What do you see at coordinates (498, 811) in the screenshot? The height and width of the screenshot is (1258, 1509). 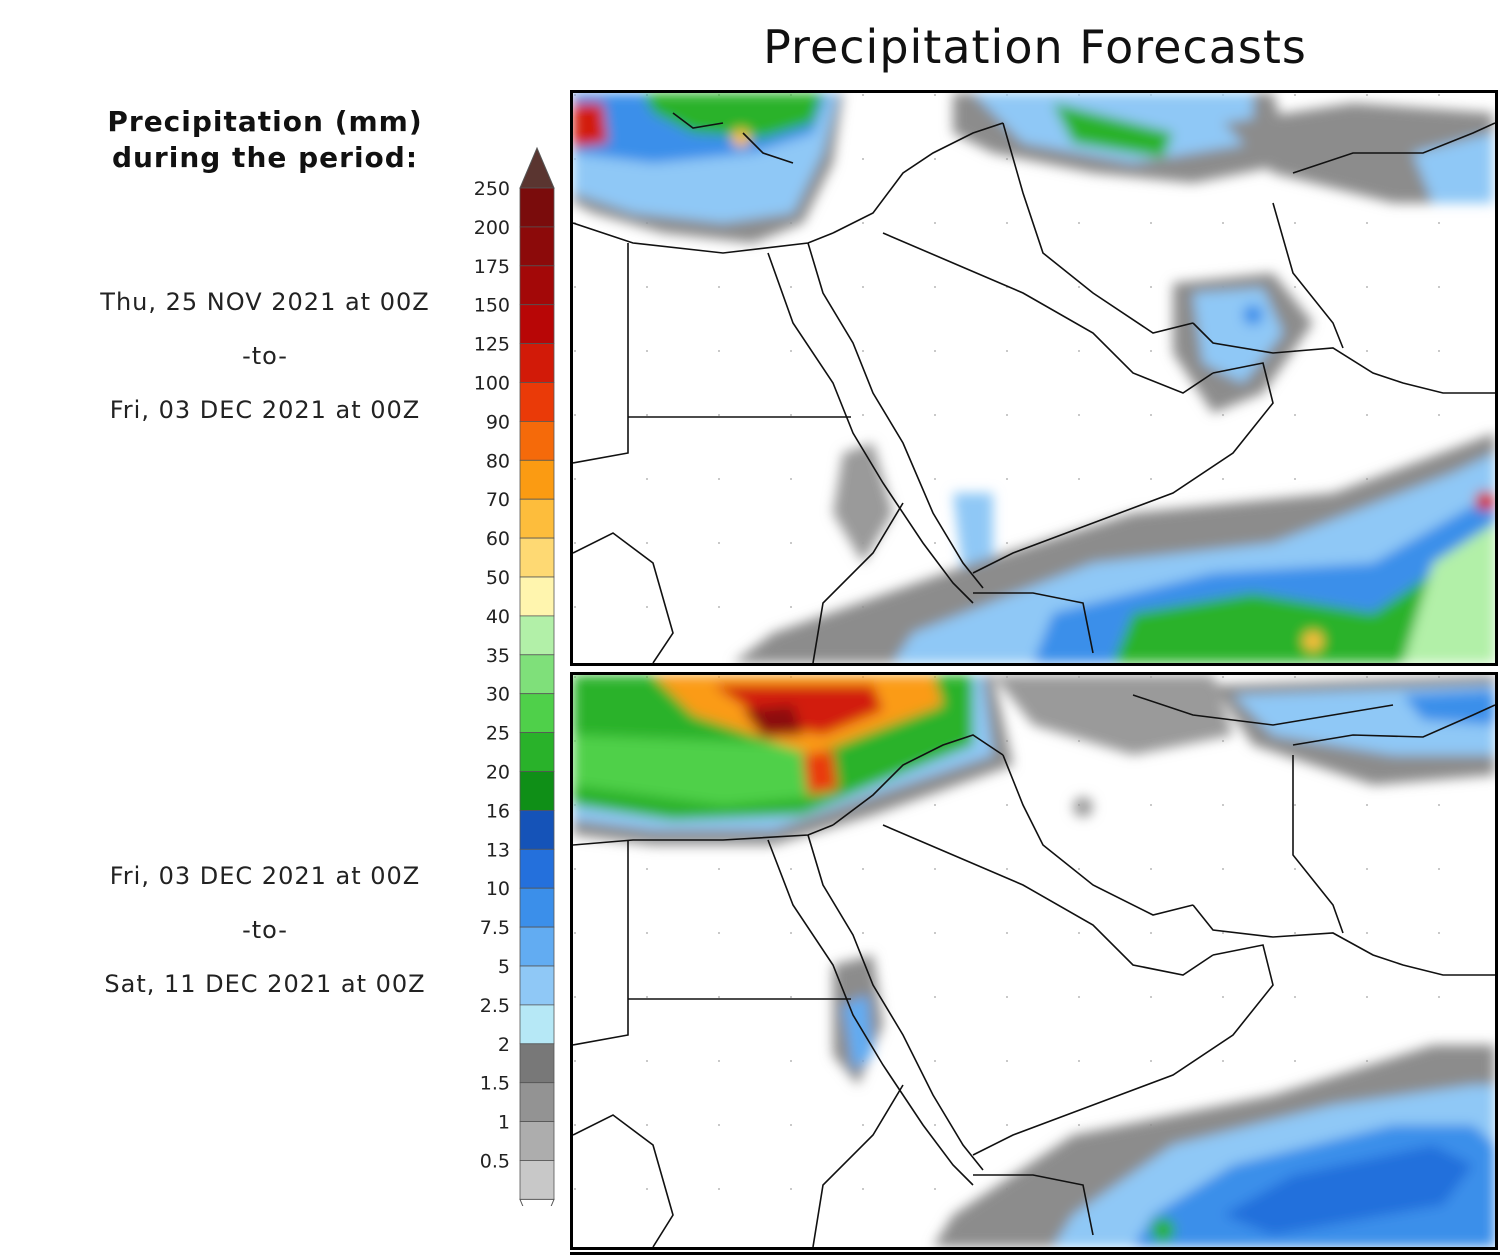 I see `colorbar-tick-label: 16` at bounding box center [498, 811].